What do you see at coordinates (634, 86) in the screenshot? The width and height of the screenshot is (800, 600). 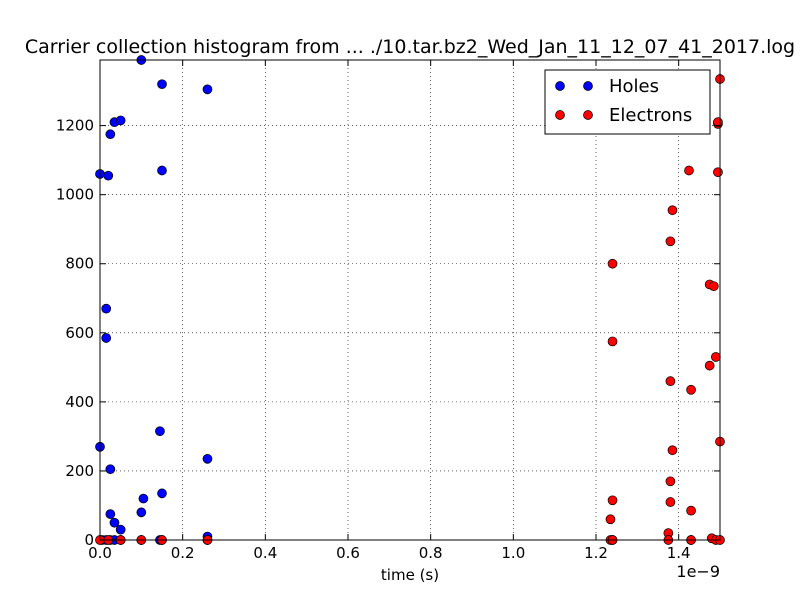 I see `legend-label-holes: Holes` at bounding box center [634, 86].